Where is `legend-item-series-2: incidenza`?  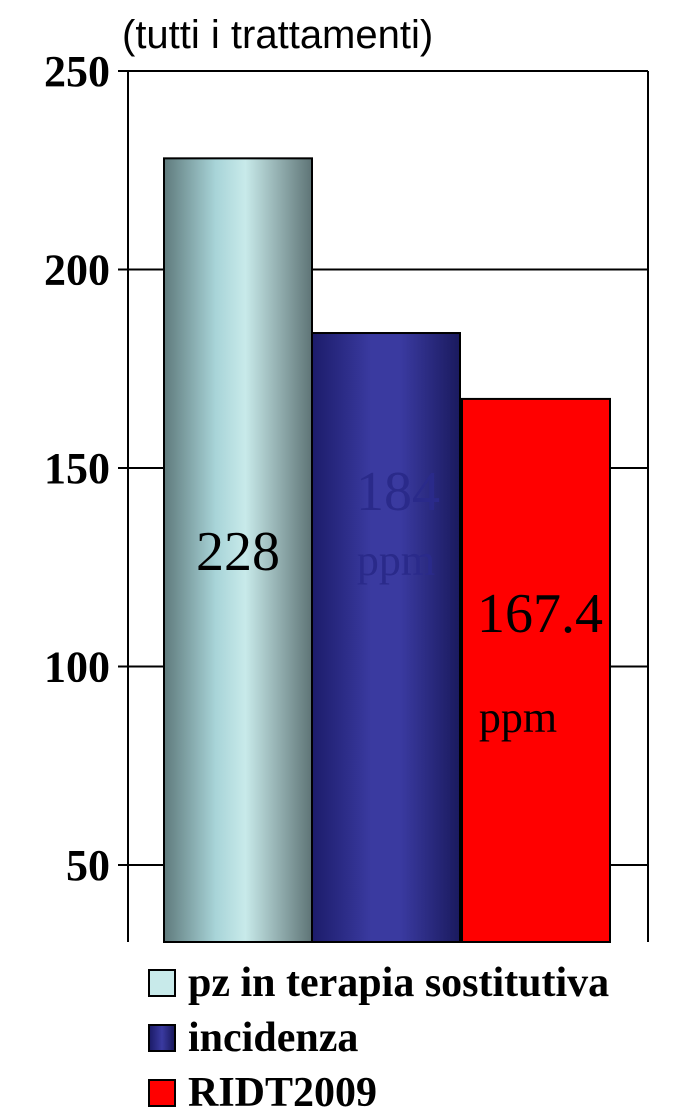 legend-item-series-2: incidenza is located at coordinates (378, 1037).